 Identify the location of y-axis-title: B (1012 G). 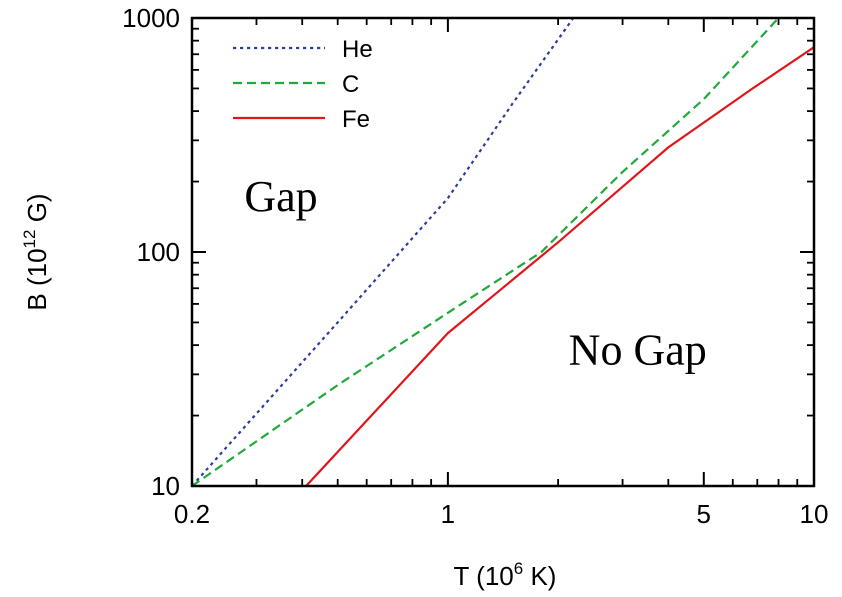
(36, 251).